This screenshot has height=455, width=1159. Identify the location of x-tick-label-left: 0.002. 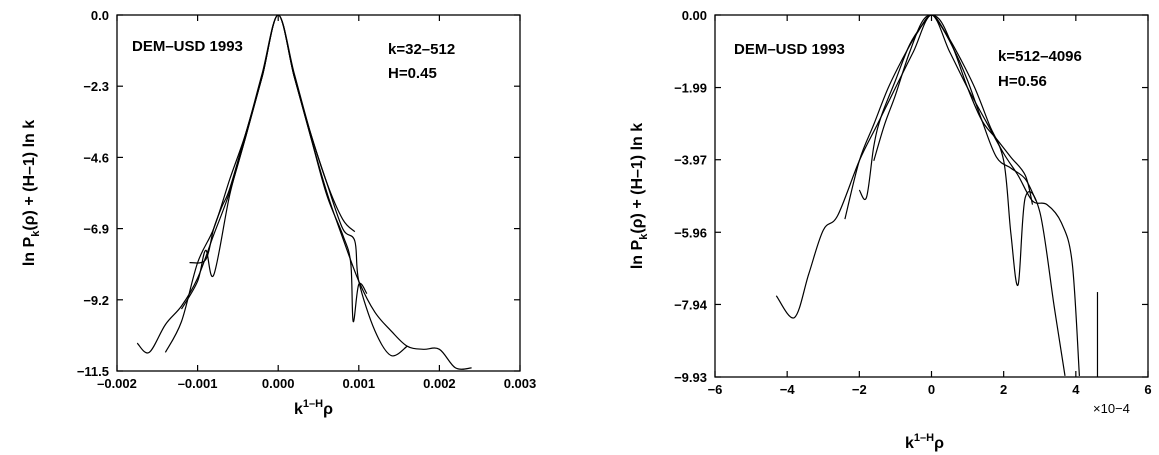
(439, 383).